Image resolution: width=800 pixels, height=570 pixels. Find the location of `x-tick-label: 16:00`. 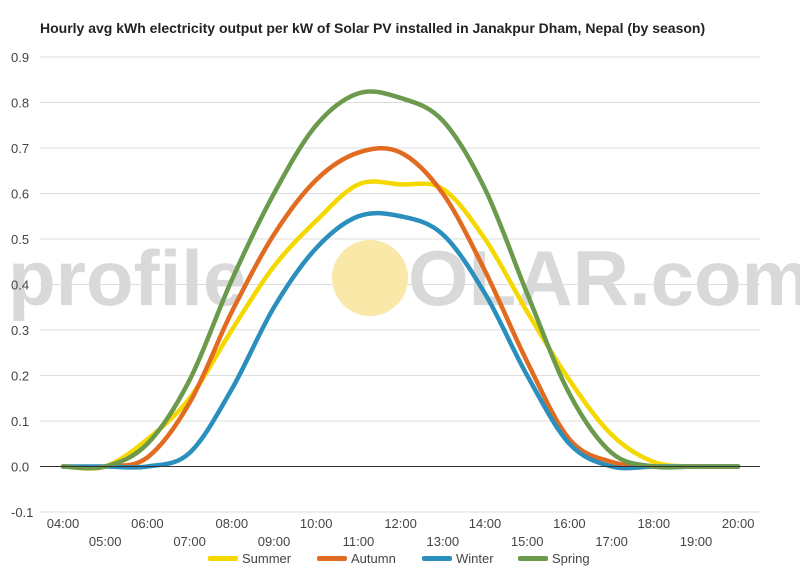

x-tick-label: 16:00 is located at coordinates (569, 523).